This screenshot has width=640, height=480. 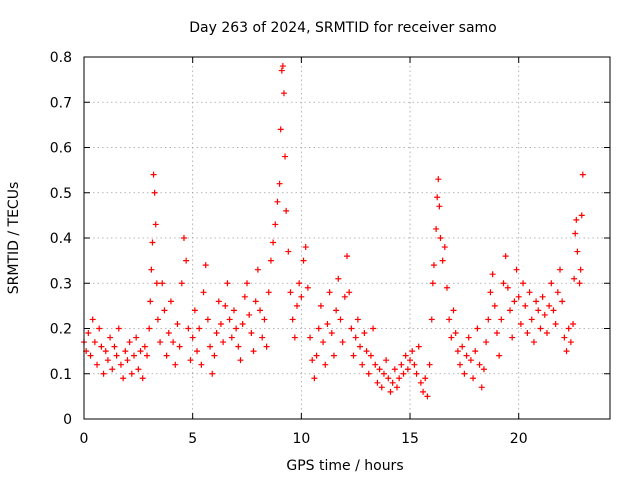 What do you see at coordinates (14, 238) in the screenshot?
I see `y-axis-label: SRMTID / TECUs` at bounding box center [14, 238].